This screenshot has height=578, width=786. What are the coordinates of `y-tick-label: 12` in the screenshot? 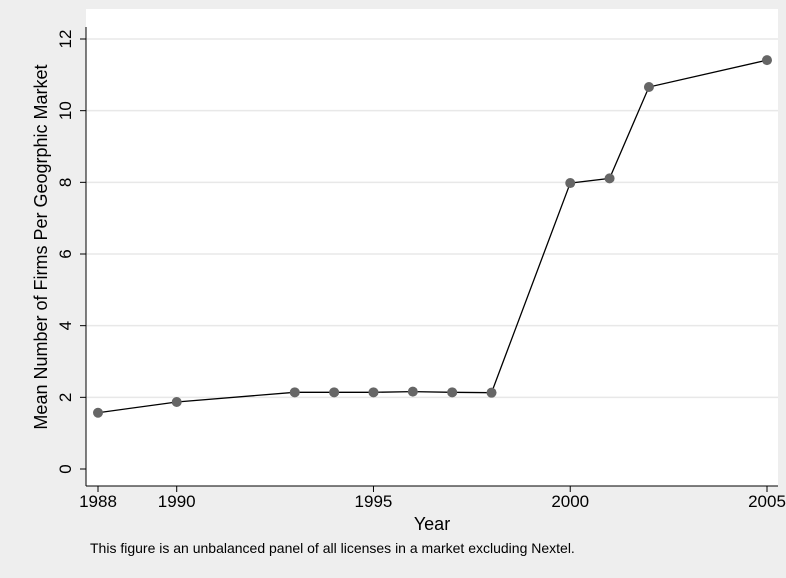 It's located at (65, 39).